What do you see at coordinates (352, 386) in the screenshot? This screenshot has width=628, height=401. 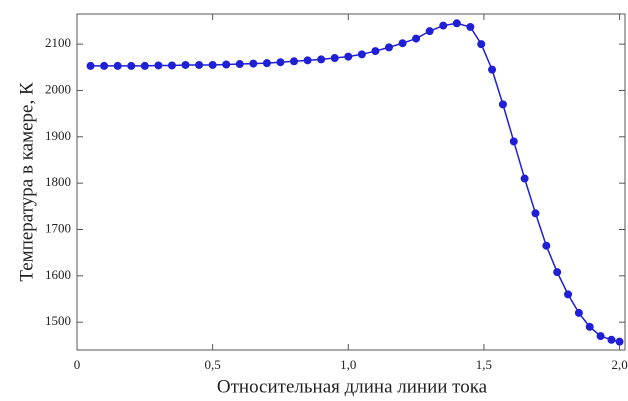 I see `x-axis-label: Относительная длина линии тока` at bounding box center [352, 386].